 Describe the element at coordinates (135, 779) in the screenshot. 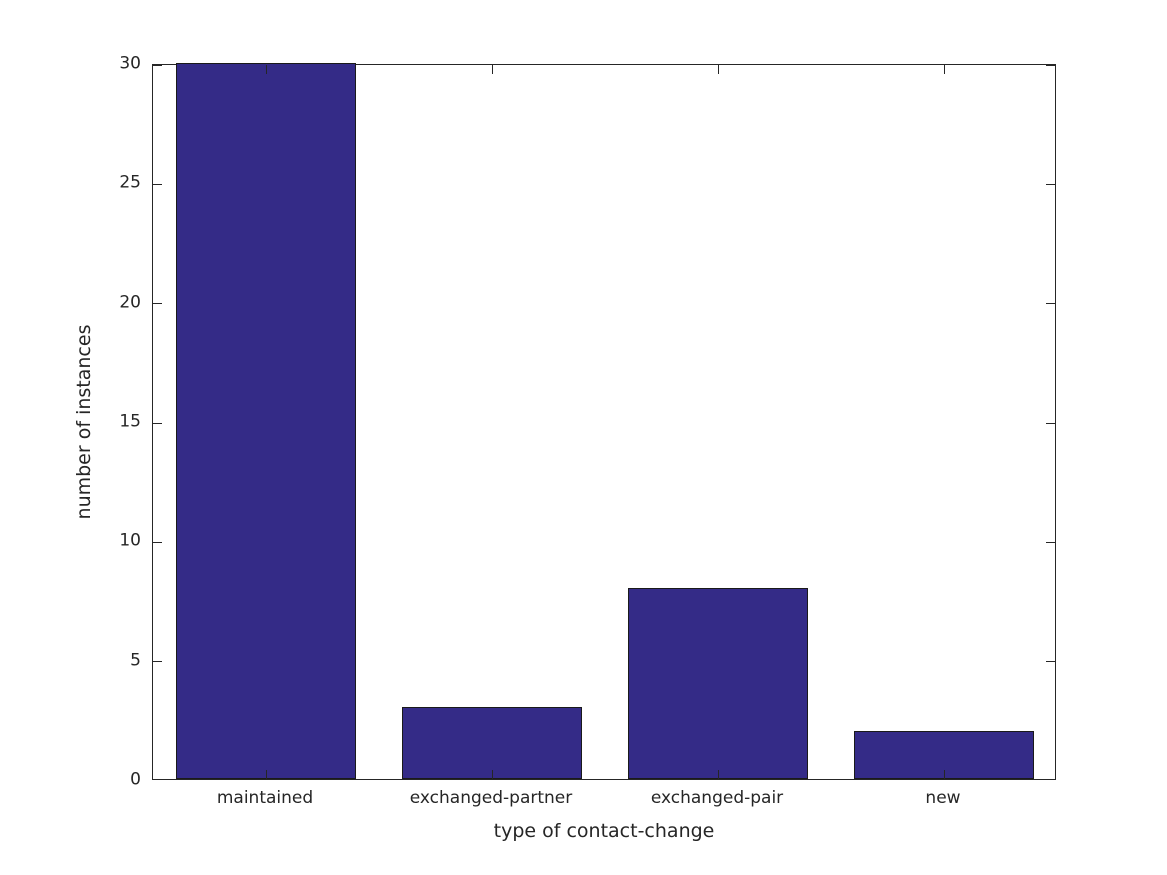

I see `y-tick-label: 0` at that location.